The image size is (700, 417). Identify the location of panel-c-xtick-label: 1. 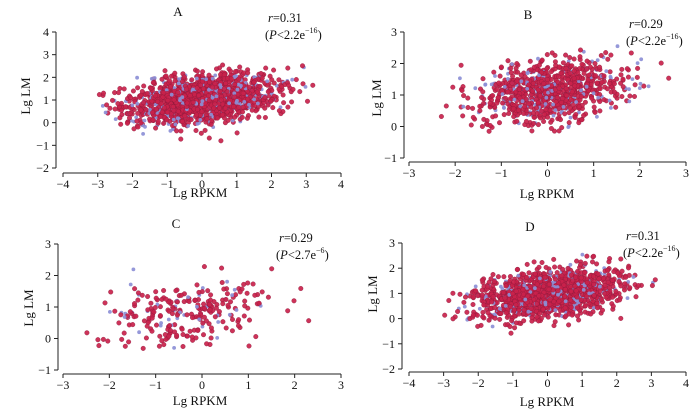
(248, 385).